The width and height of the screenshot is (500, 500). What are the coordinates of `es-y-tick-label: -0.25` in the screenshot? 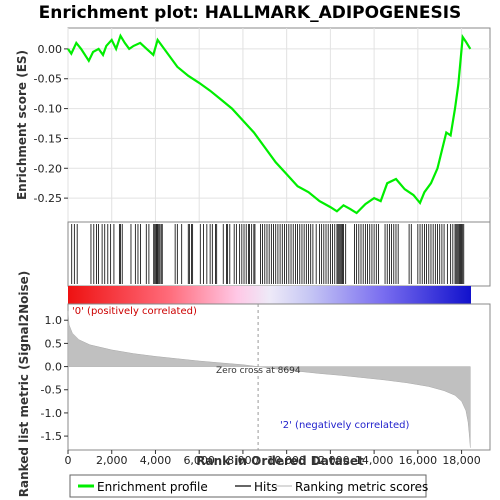 It's located at (48, 198).